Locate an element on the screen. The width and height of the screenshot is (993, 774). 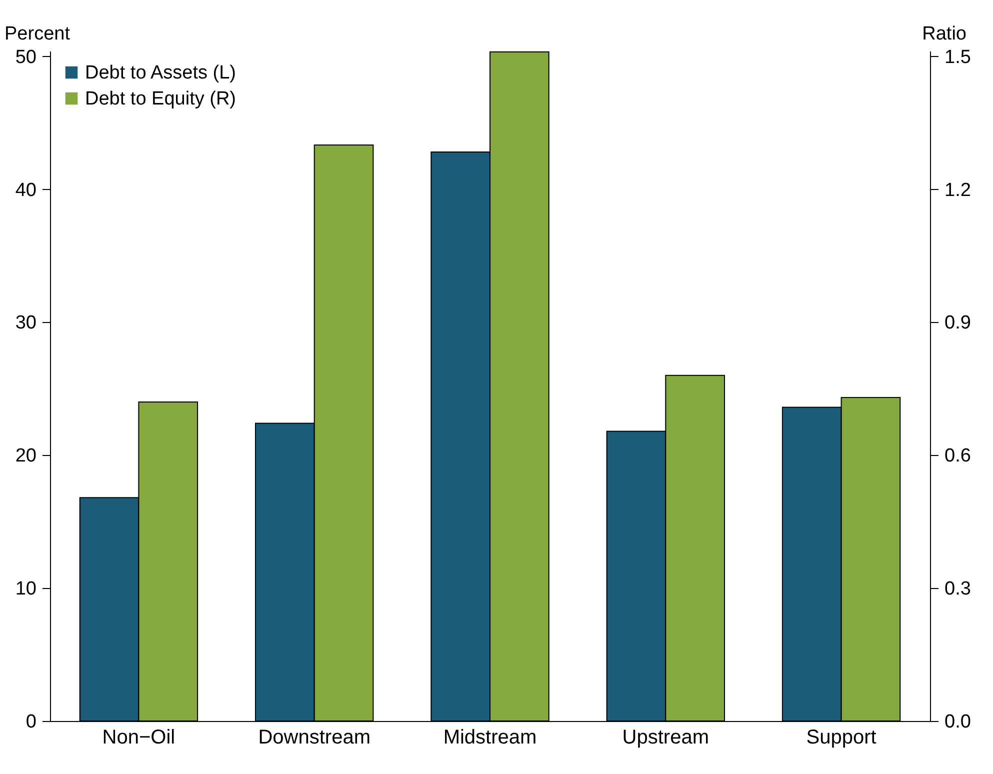
y-tick-label: 0 is located at coordinates (31, 722).